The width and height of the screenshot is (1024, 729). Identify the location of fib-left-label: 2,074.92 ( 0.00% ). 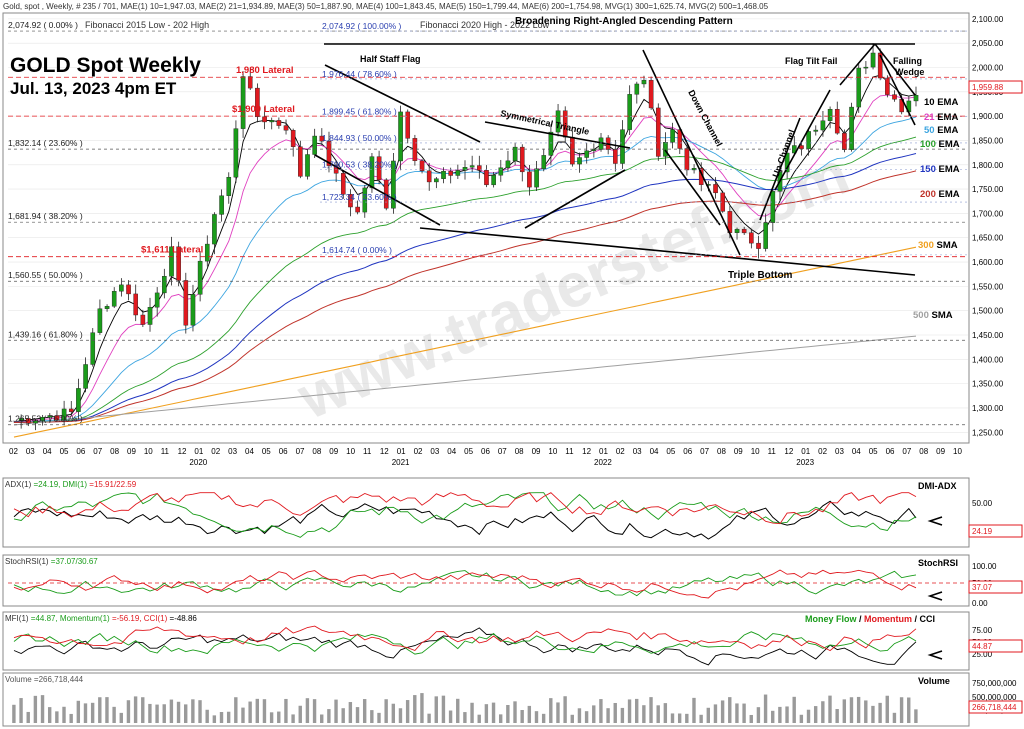
(43, 25).